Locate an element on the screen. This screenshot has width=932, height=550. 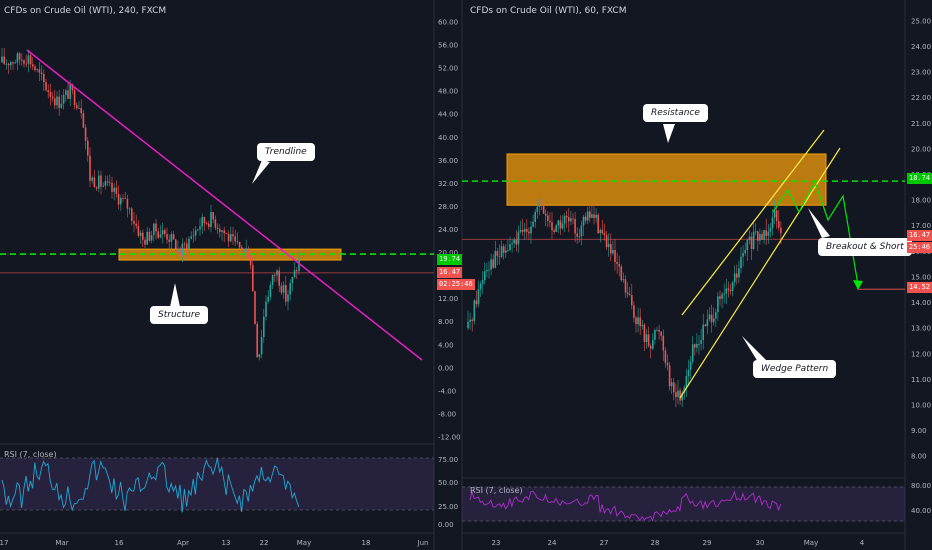
breakout-callout: Breakout & Short is located at coordinates (865, 247).